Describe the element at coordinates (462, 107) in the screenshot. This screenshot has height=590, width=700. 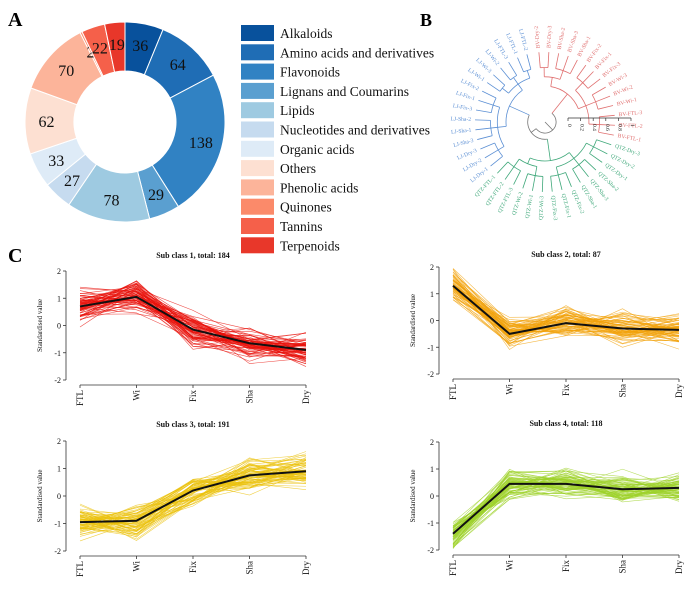
I see `tree-leaf-label: LJ-Fix-3` at that location.